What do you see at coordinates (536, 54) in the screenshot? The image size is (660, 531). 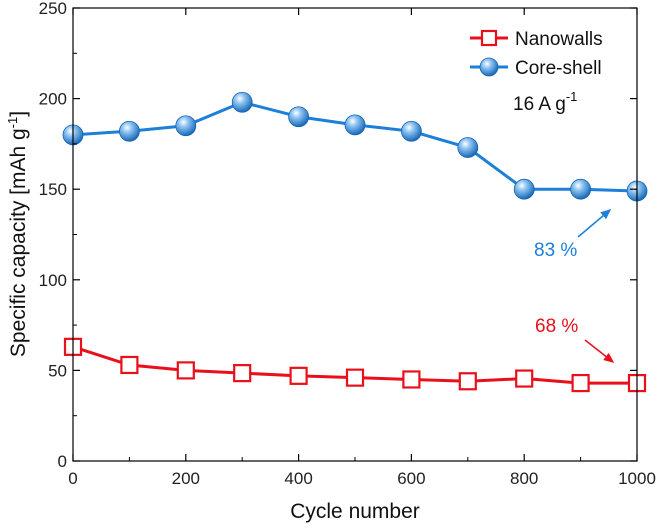 I see `legend: Nanowalls Core-shell` at bounding box center [536, 54].